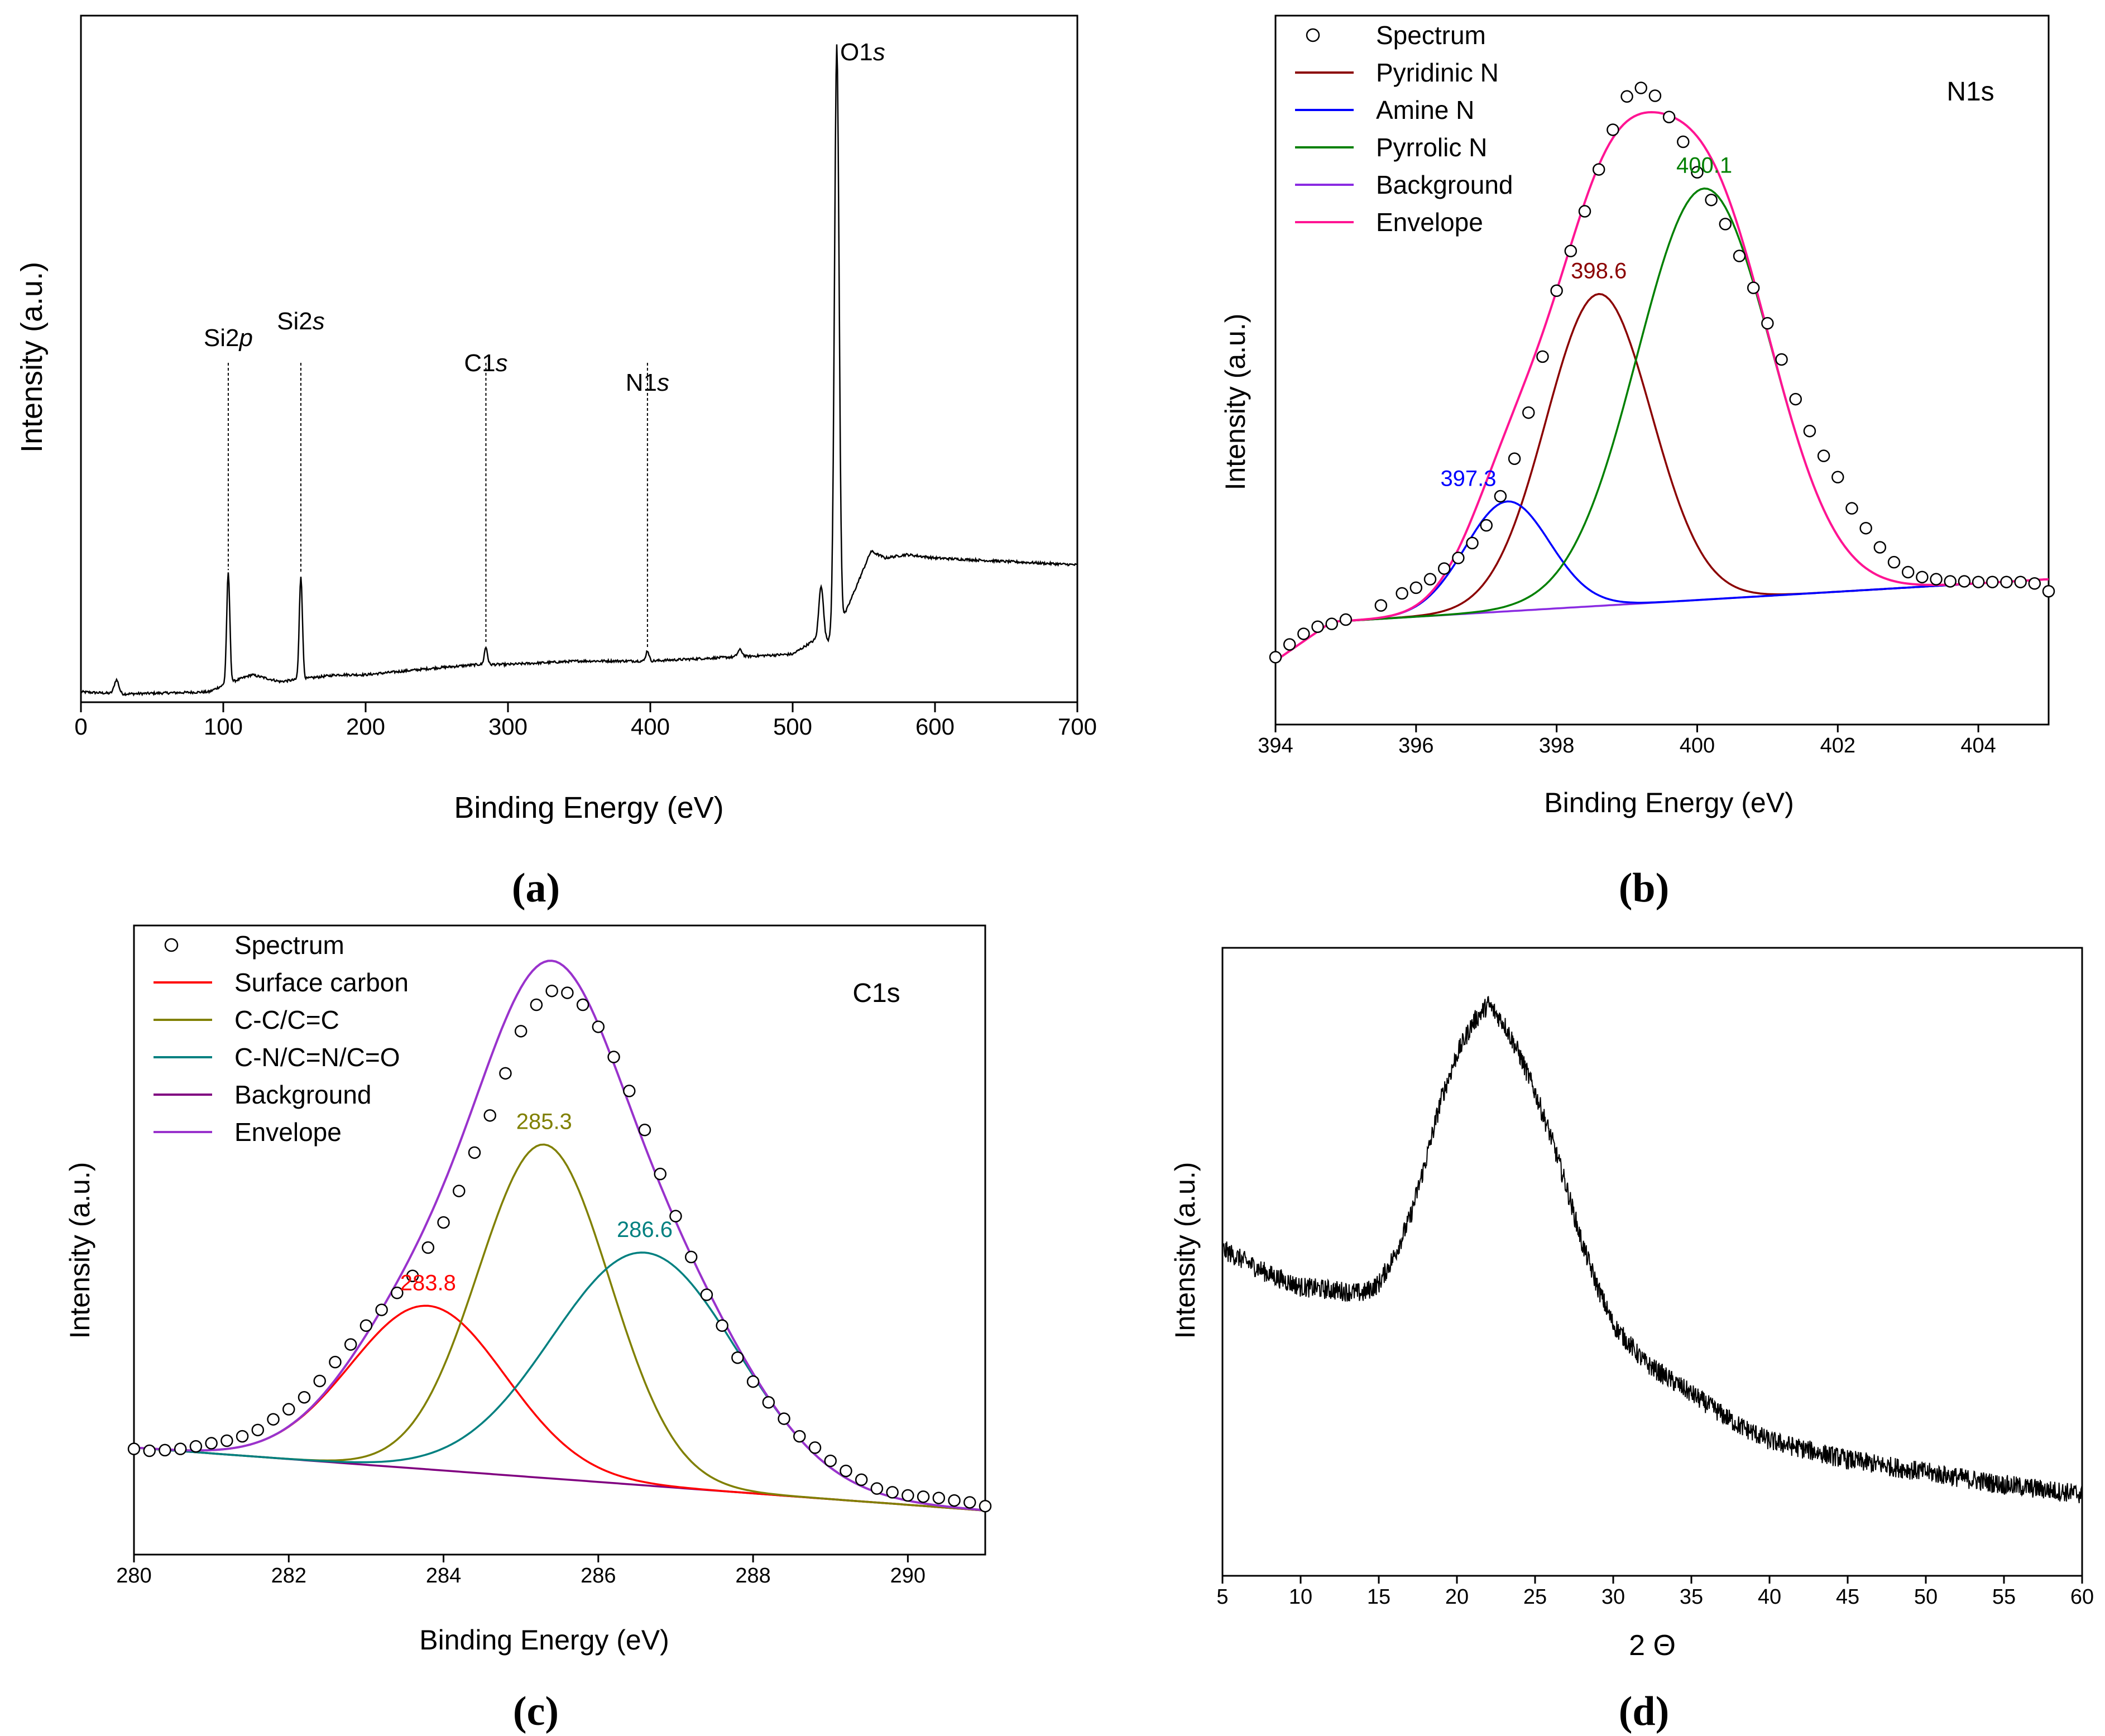 The width and height of the screenshot is (2105, 1736). Describe the element at coordinates (1300, 1597) in the screenshot. I see `panel-d-x-tick-label: 10` at that location.